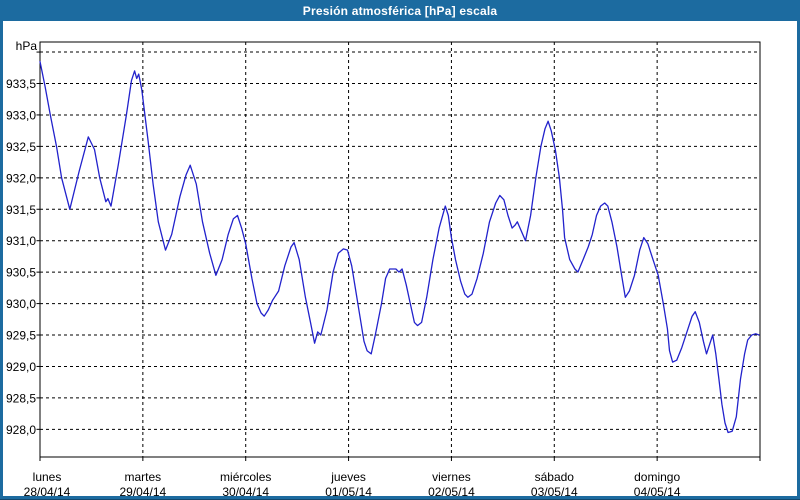 This screenshot has width=800, height=500. Describe the element at coordinates (245, 492) in the screenshot. I see `date-label: 30/04/14` at that location.